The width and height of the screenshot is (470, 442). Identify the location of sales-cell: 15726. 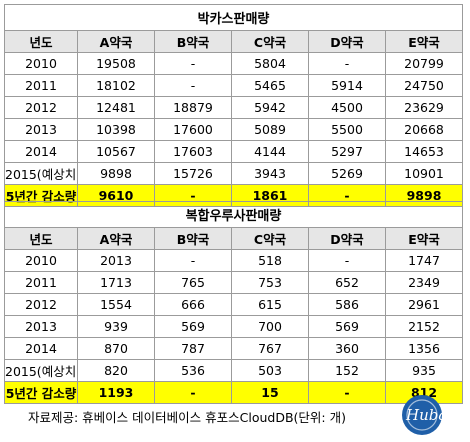
(193, 173).